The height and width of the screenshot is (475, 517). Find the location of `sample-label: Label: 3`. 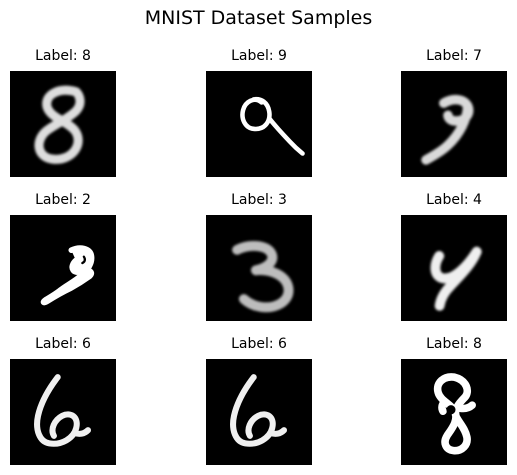

sample-label: Label: 3 is located at coordinates (259, 200).